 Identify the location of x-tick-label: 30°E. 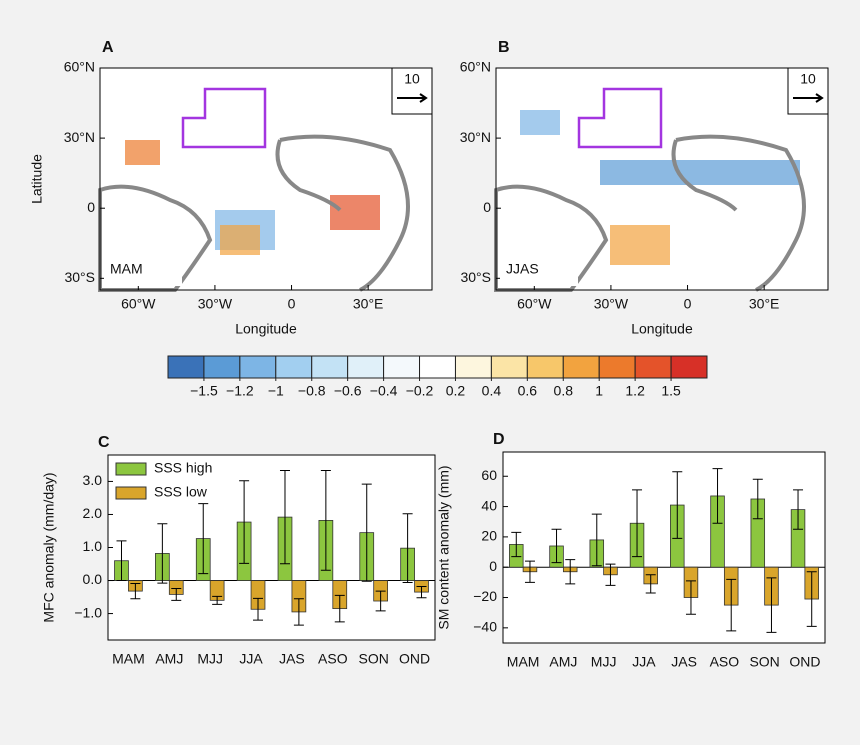
(368, 304).